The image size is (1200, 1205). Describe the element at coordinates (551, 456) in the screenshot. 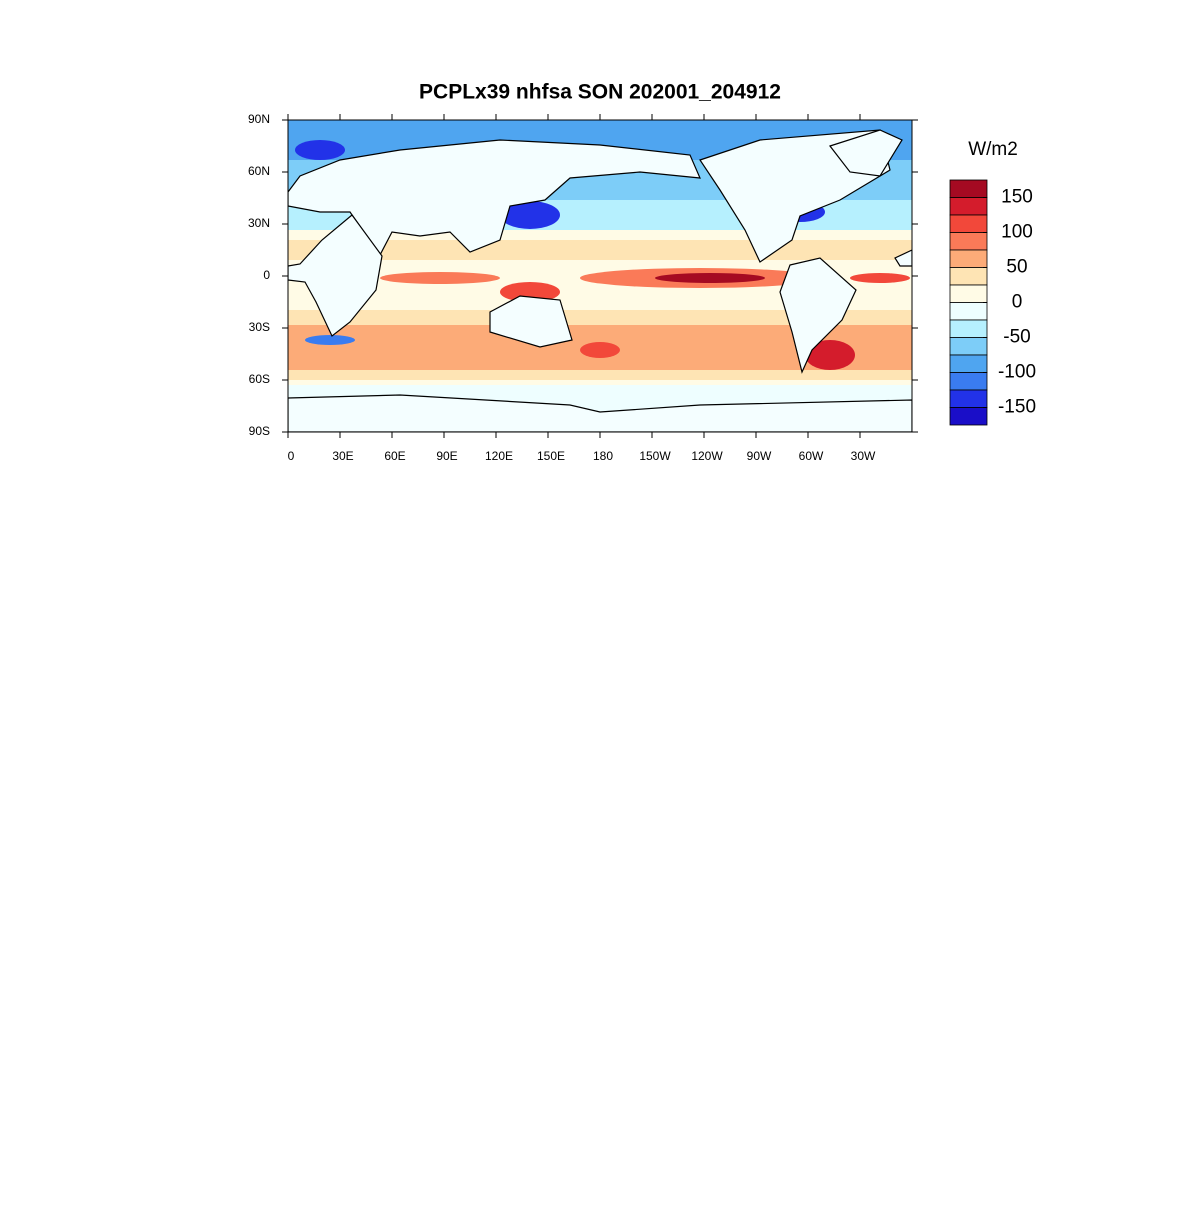

I see `lon-label: 150E` at that location.